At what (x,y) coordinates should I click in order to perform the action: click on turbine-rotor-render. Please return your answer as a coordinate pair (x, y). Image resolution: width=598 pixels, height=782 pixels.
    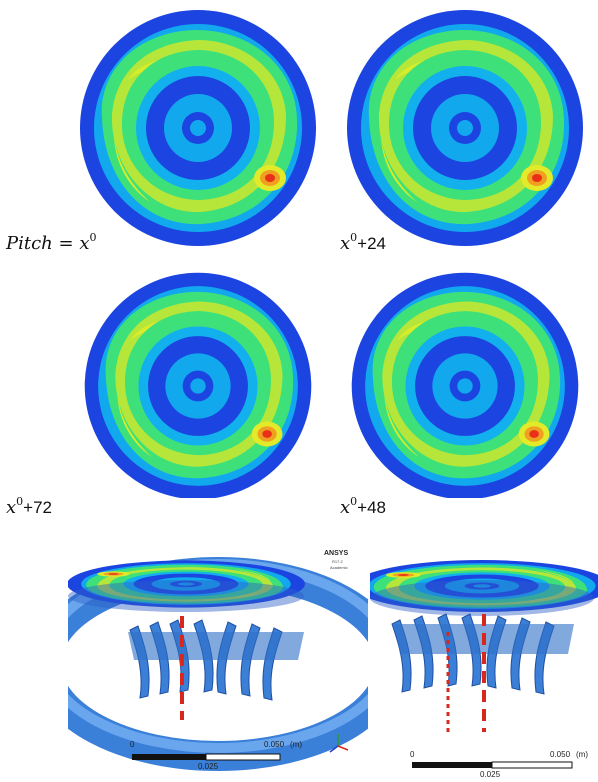
    Looking at the image, I should click on (484, 664).